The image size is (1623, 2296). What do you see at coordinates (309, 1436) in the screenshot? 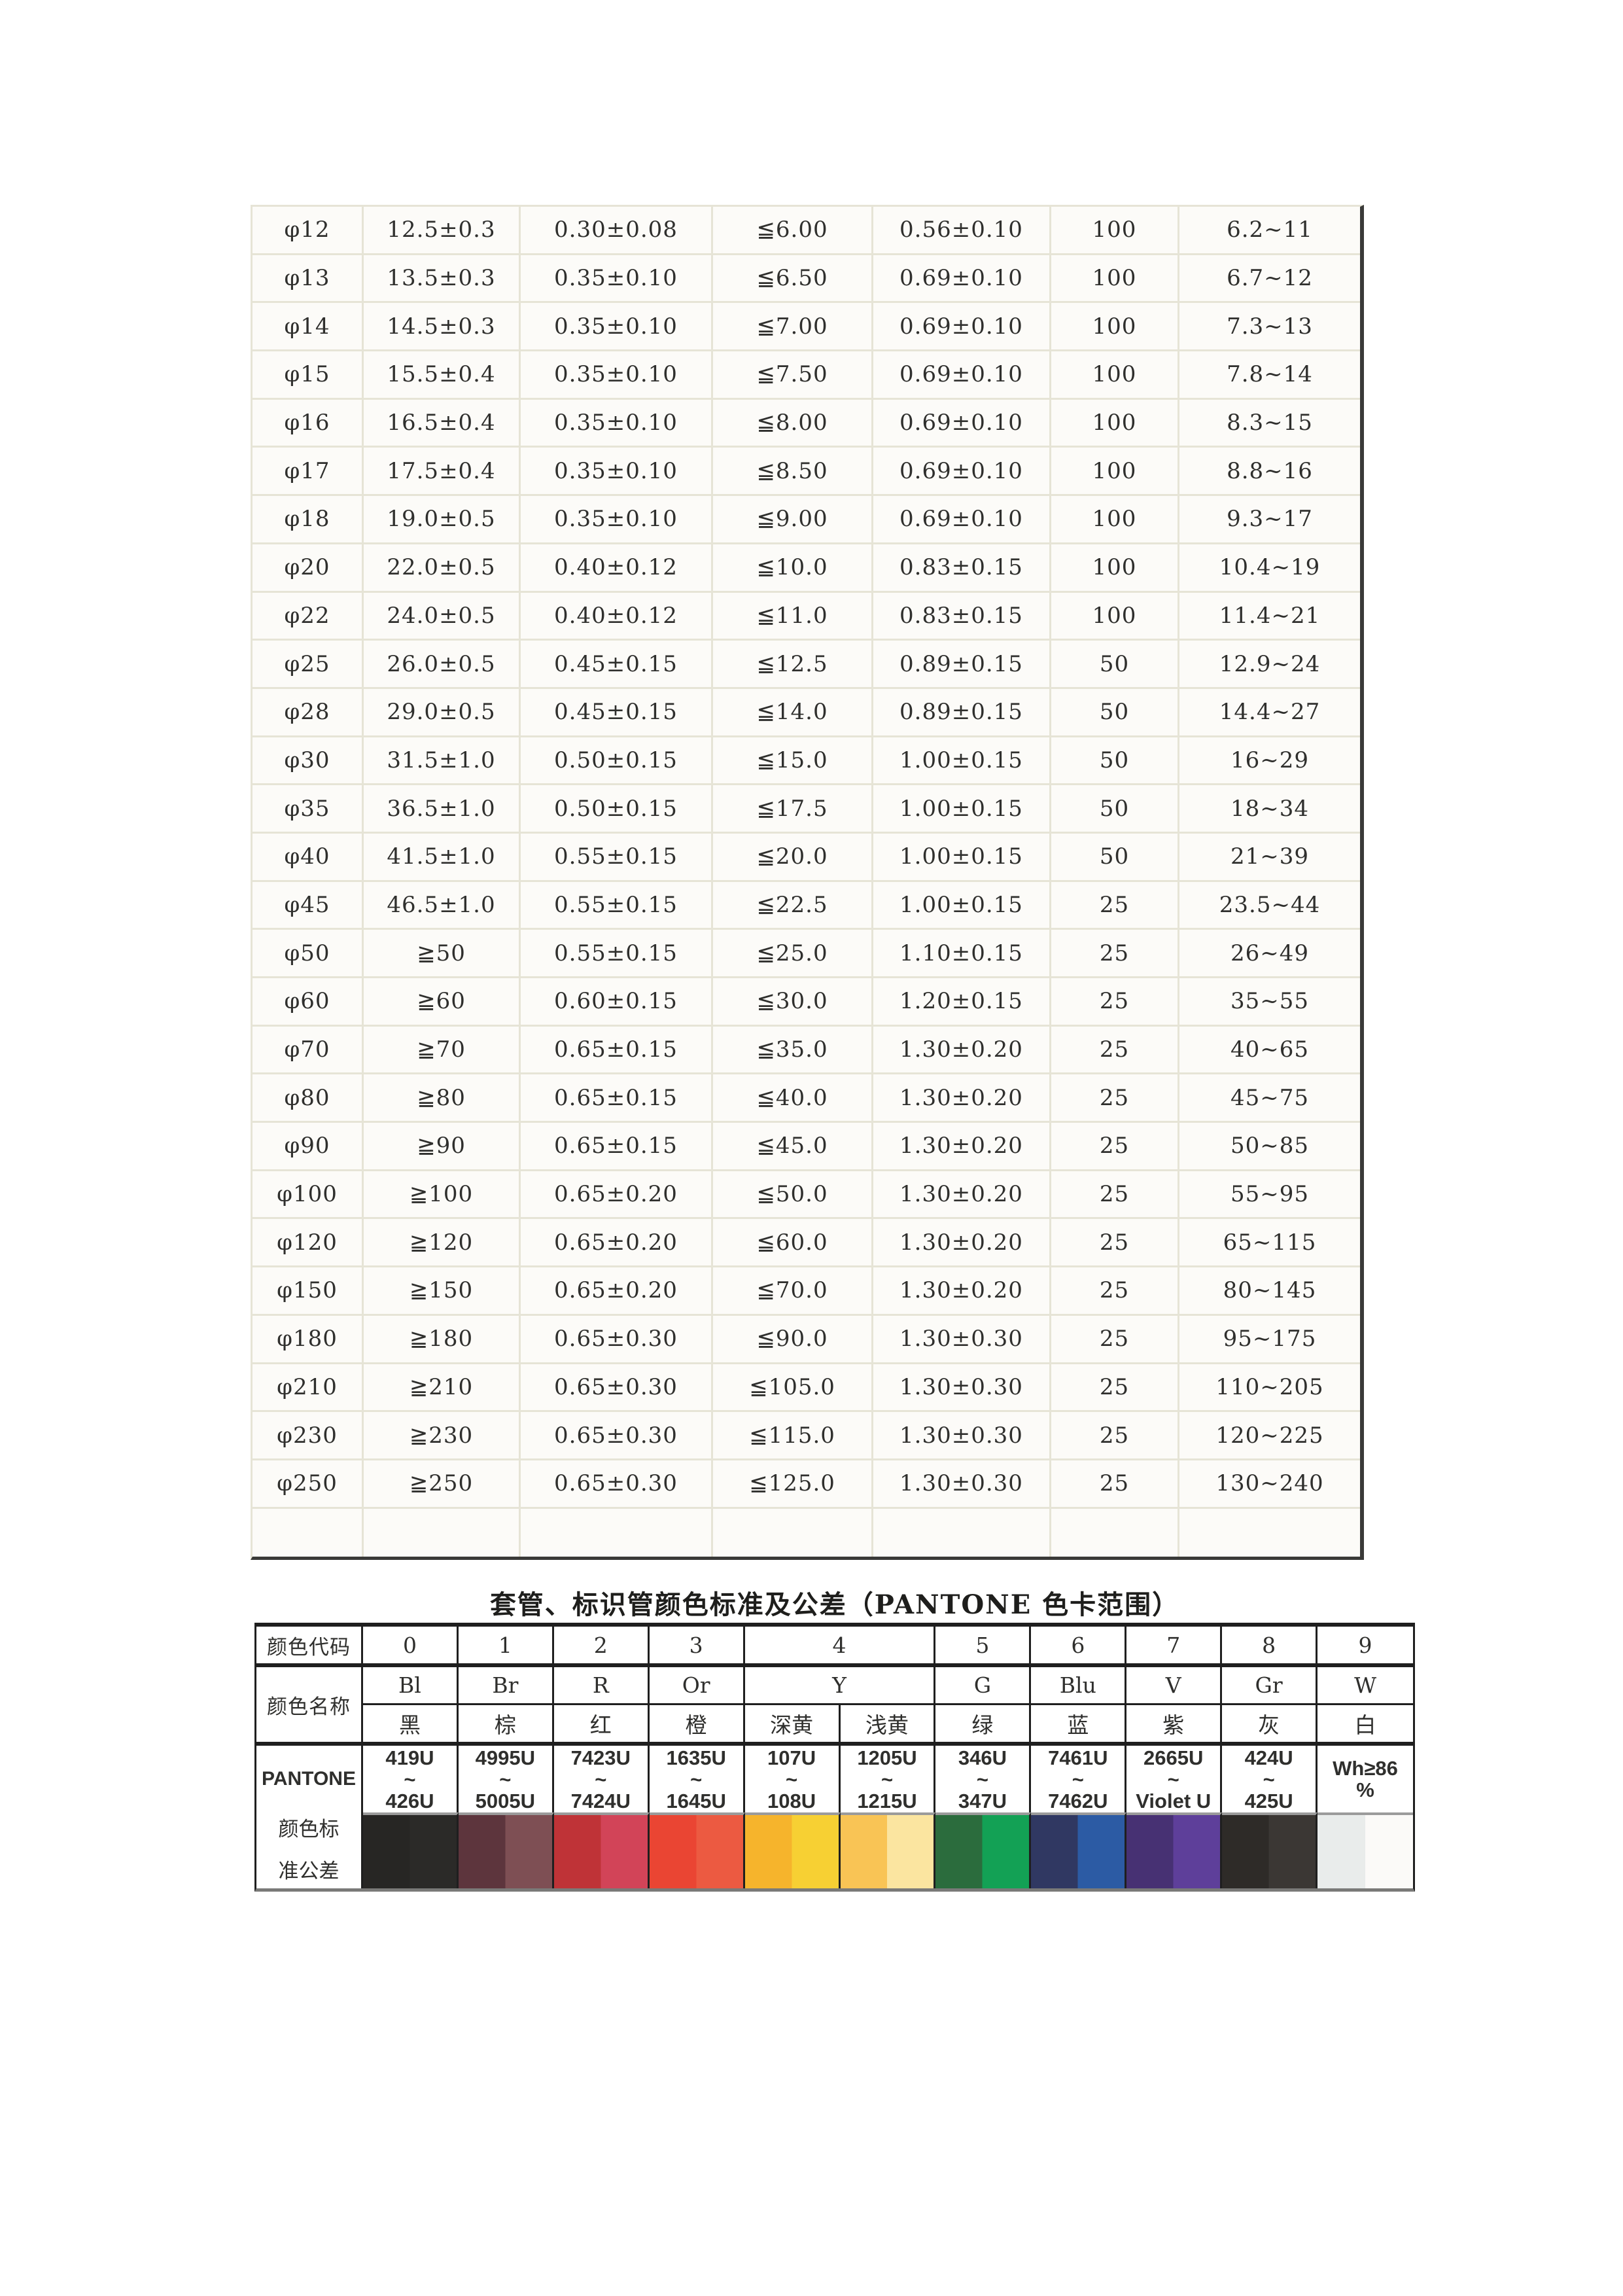
I see `spec-cell: φ230` at bounding box center [309, 1436].